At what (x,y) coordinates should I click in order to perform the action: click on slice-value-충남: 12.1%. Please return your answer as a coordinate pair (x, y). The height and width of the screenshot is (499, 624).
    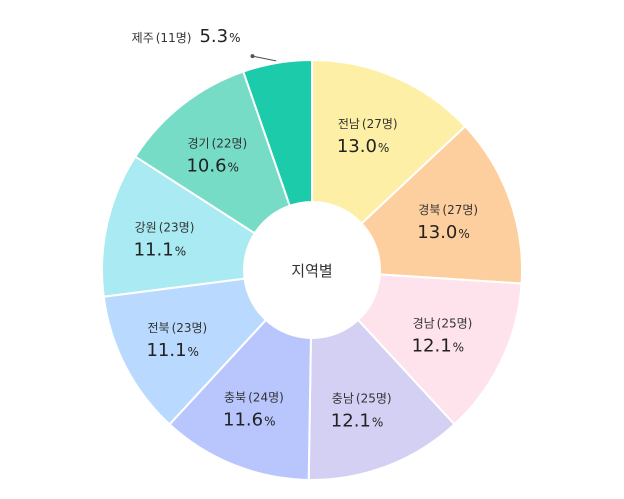
    Looking at the image, I should click on (357, 420).